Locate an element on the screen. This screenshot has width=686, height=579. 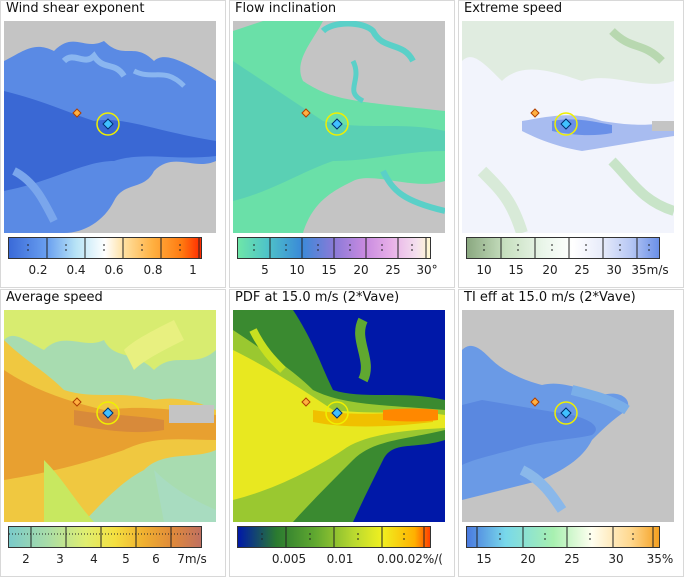
map-pdf is located at coordinates (339, 416).